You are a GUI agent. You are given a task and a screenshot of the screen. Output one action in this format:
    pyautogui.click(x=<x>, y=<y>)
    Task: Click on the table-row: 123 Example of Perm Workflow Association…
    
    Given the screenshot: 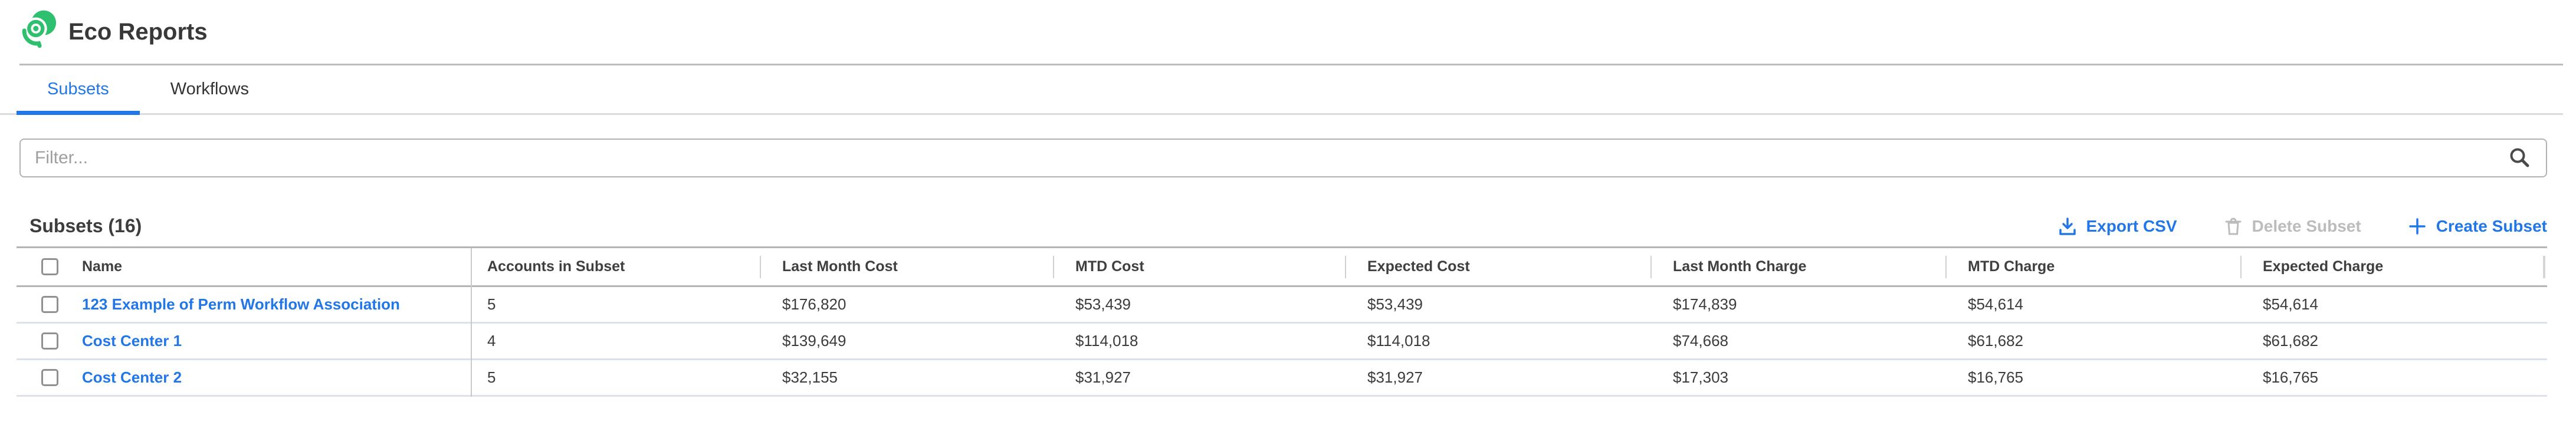 What is the action you would take?
    pyautogui.click(x=1282, y=305)
    